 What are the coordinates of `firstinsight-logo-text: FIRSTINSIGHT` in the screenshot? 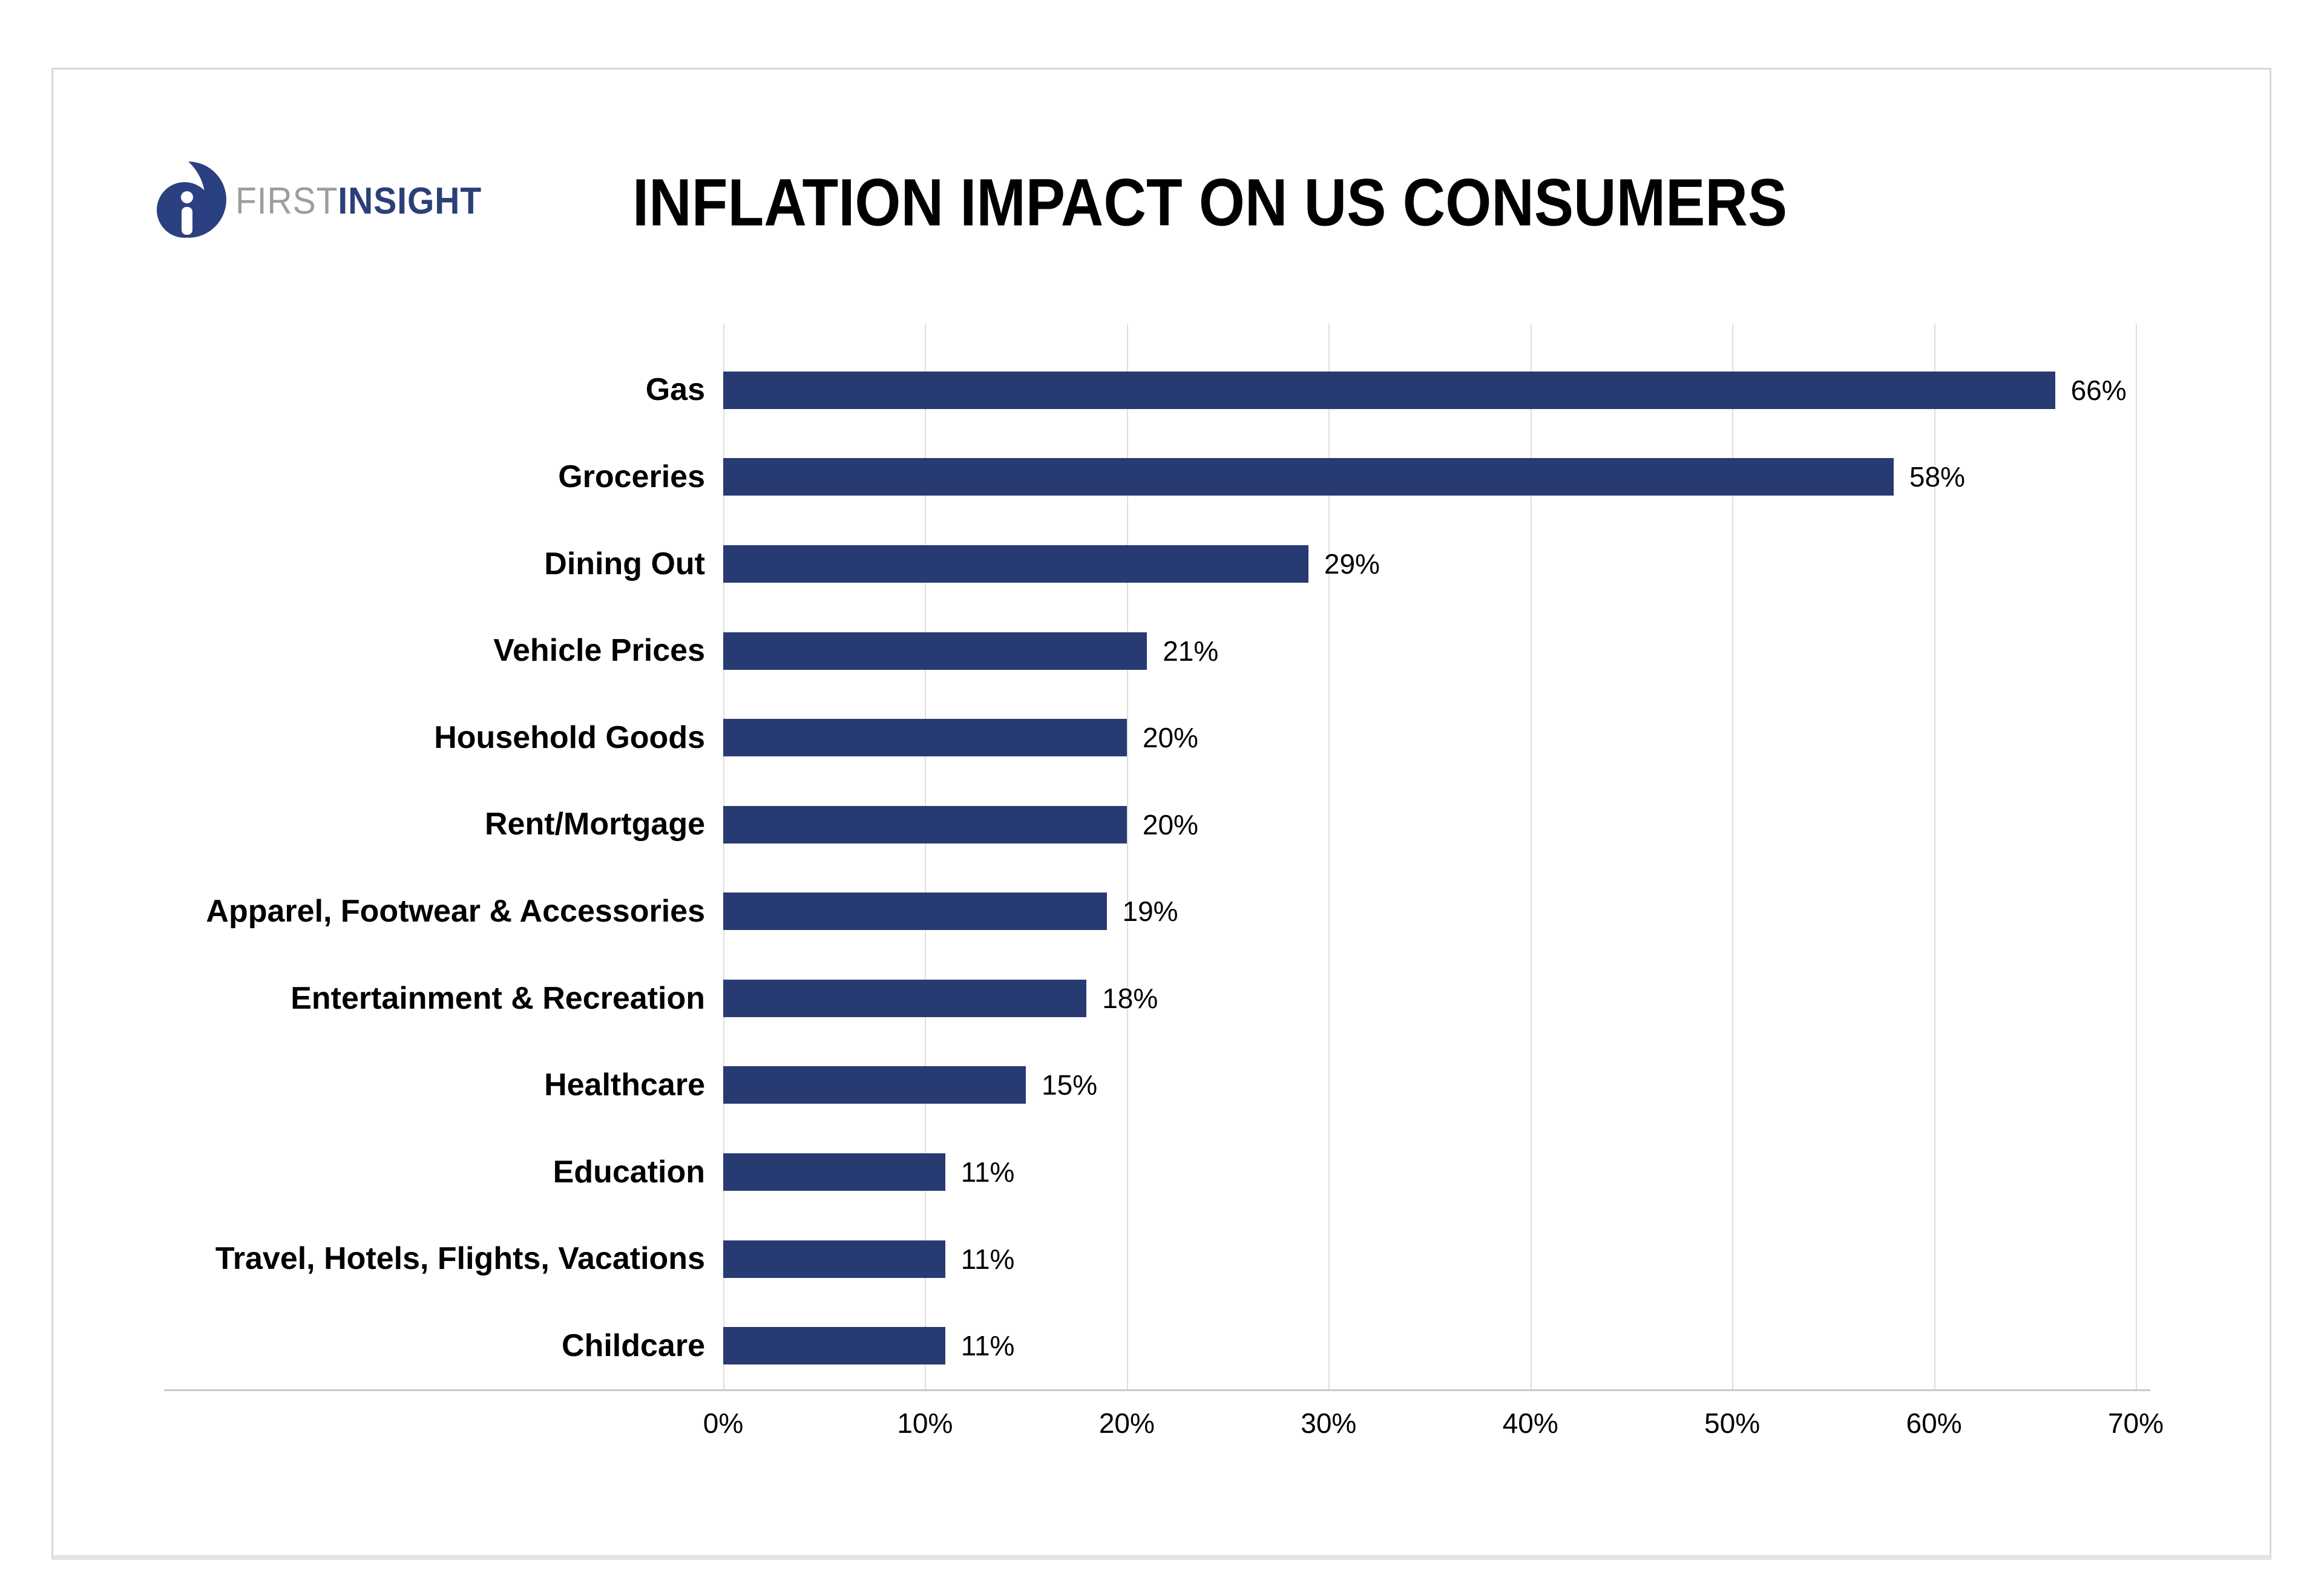 It's located at (358, 201).